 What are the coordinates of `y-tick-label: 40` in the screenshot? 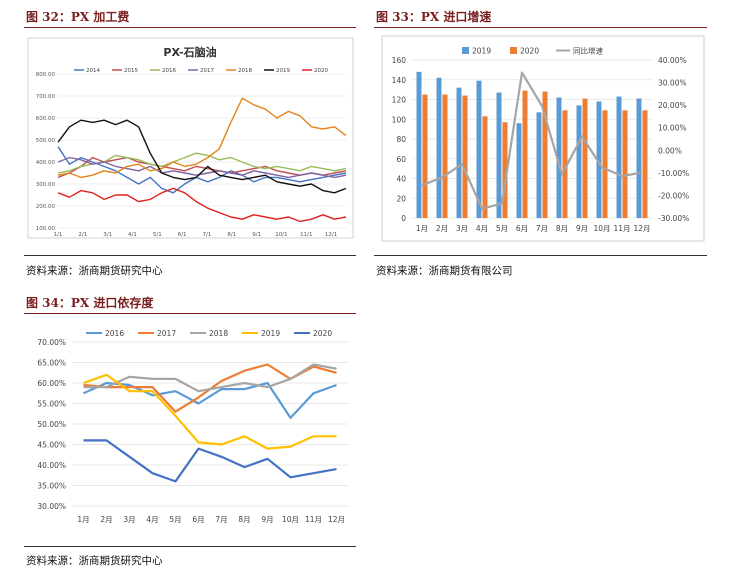 It's located at (401, 179).